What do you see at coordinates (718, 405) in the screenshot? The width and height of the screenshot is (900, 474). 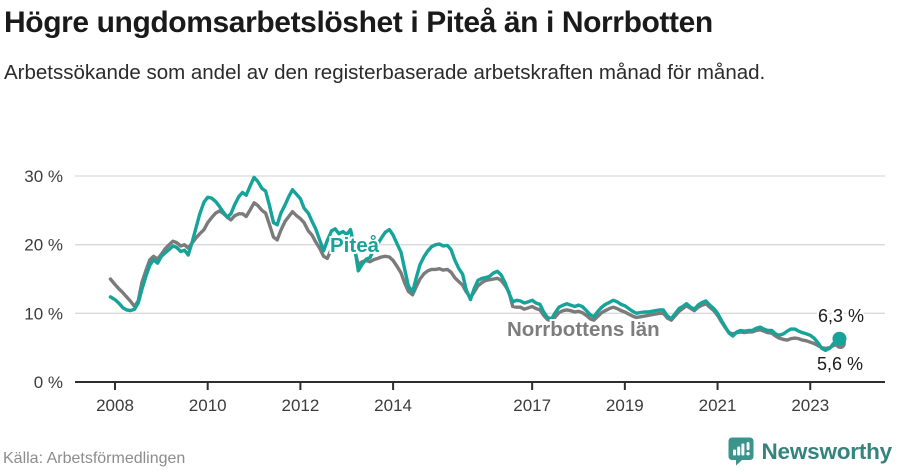 I see `x-tick-label: 2021` at bounding box center [718, 405].